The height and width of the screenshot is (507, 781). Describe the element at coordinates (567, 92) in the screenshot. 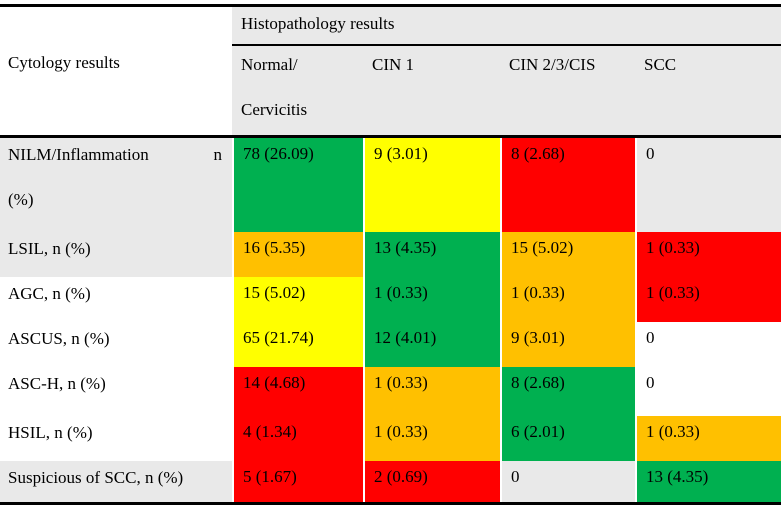

I see `column-header-cin23cis: CIN 2/3/CIS` at that location.